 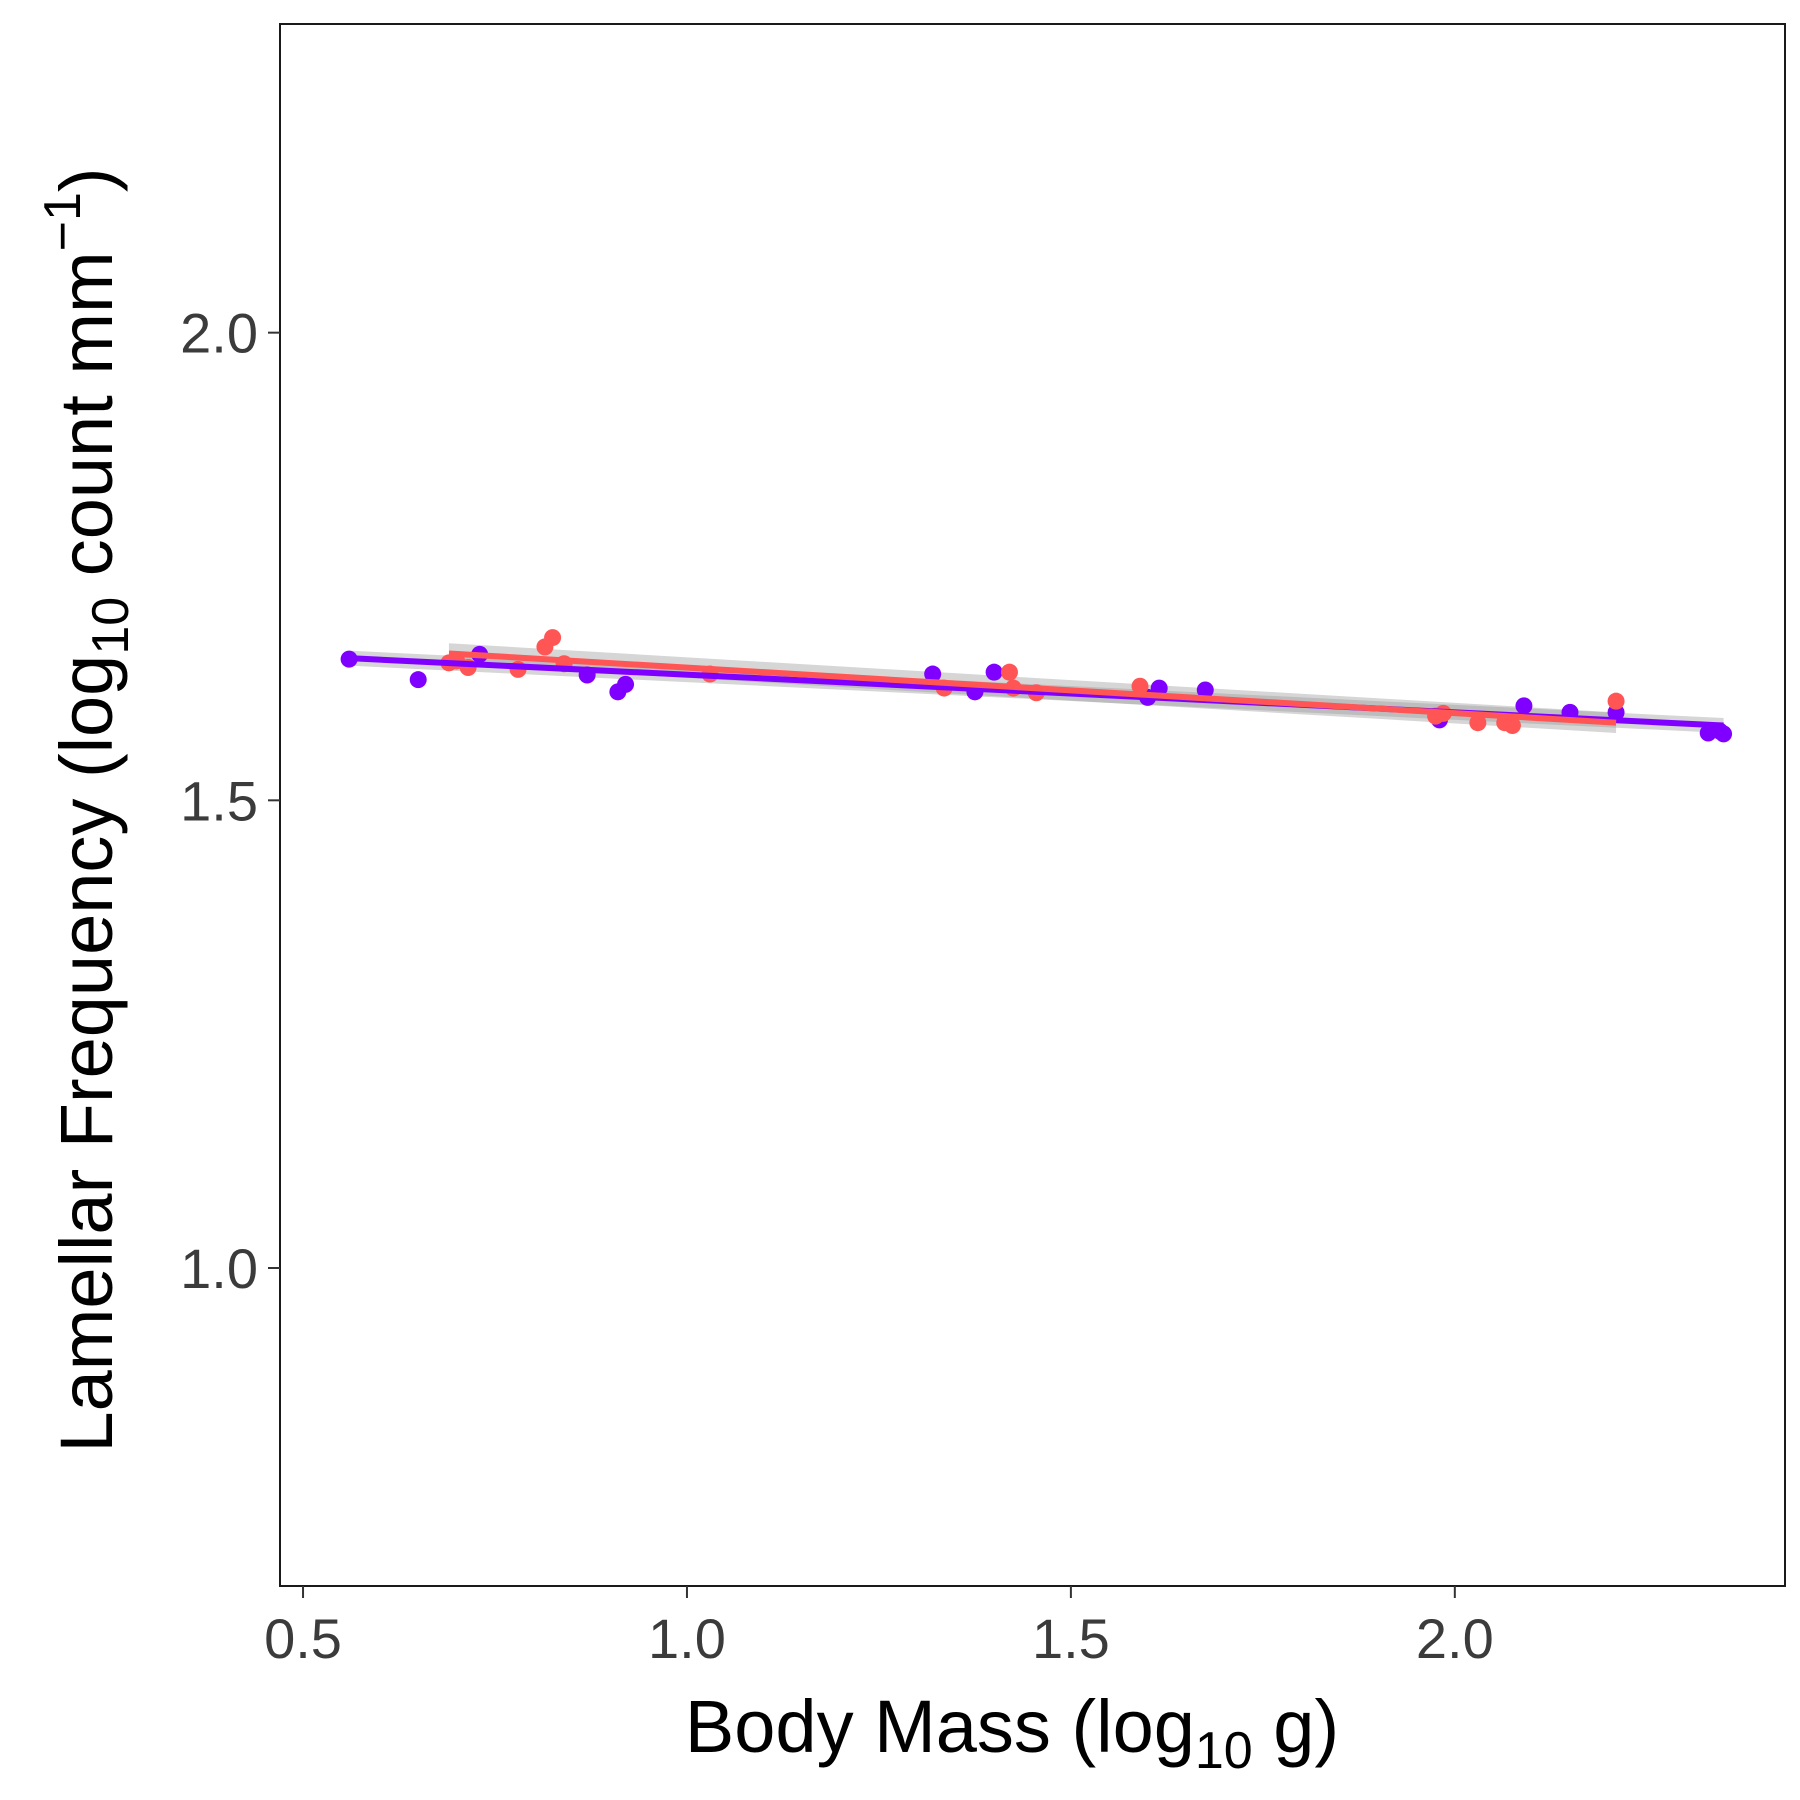 I want to click on x-axis-title: Body Mass (log10 g), so click(x=1012, y=1732).